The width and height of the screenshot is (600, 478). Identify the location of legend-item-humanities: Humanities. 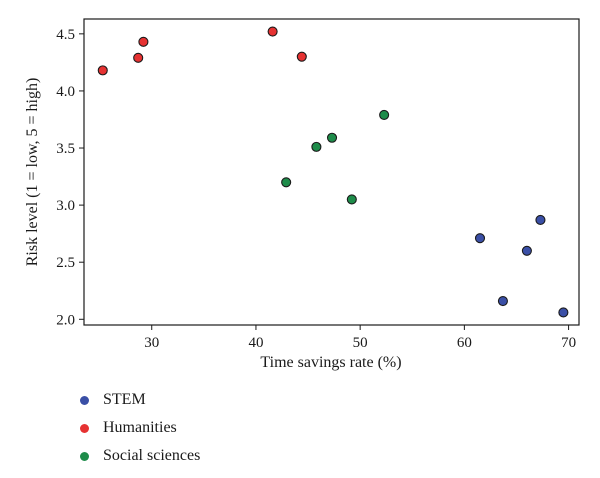
(140, 428).